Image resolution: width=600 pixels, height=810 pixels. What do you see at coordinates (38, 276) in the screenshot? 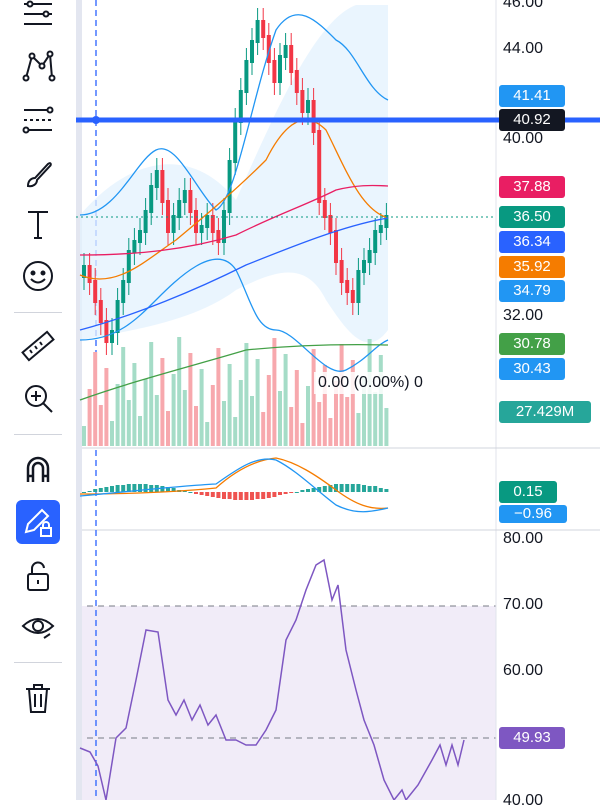
I see `emoji-tool-icon` at bounding box center [38, 276].